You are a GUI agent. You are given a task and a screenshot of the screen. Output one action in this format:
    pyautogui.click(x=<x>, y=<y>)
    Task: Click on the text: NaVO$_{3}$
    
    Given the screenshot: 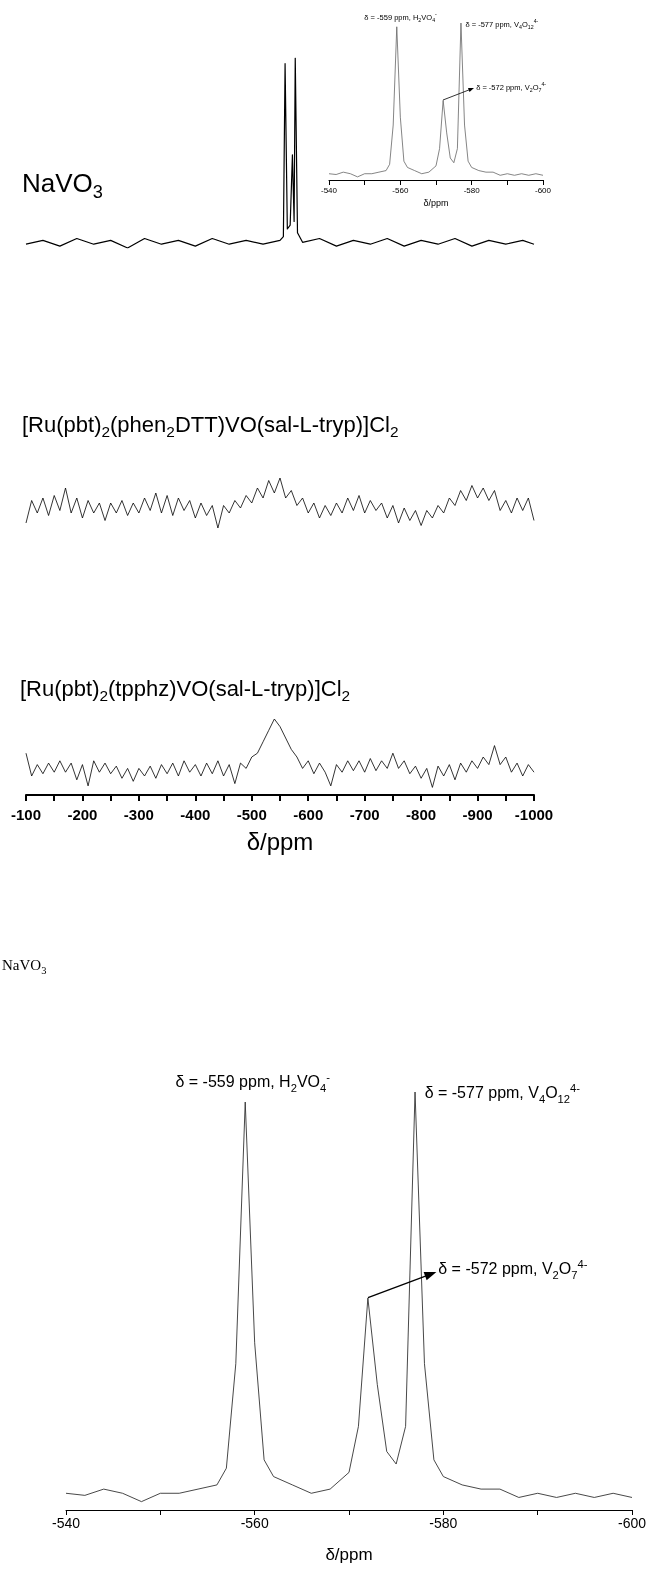 What is the action you would take?
    pyautogui.click(x=62, y=185)
    